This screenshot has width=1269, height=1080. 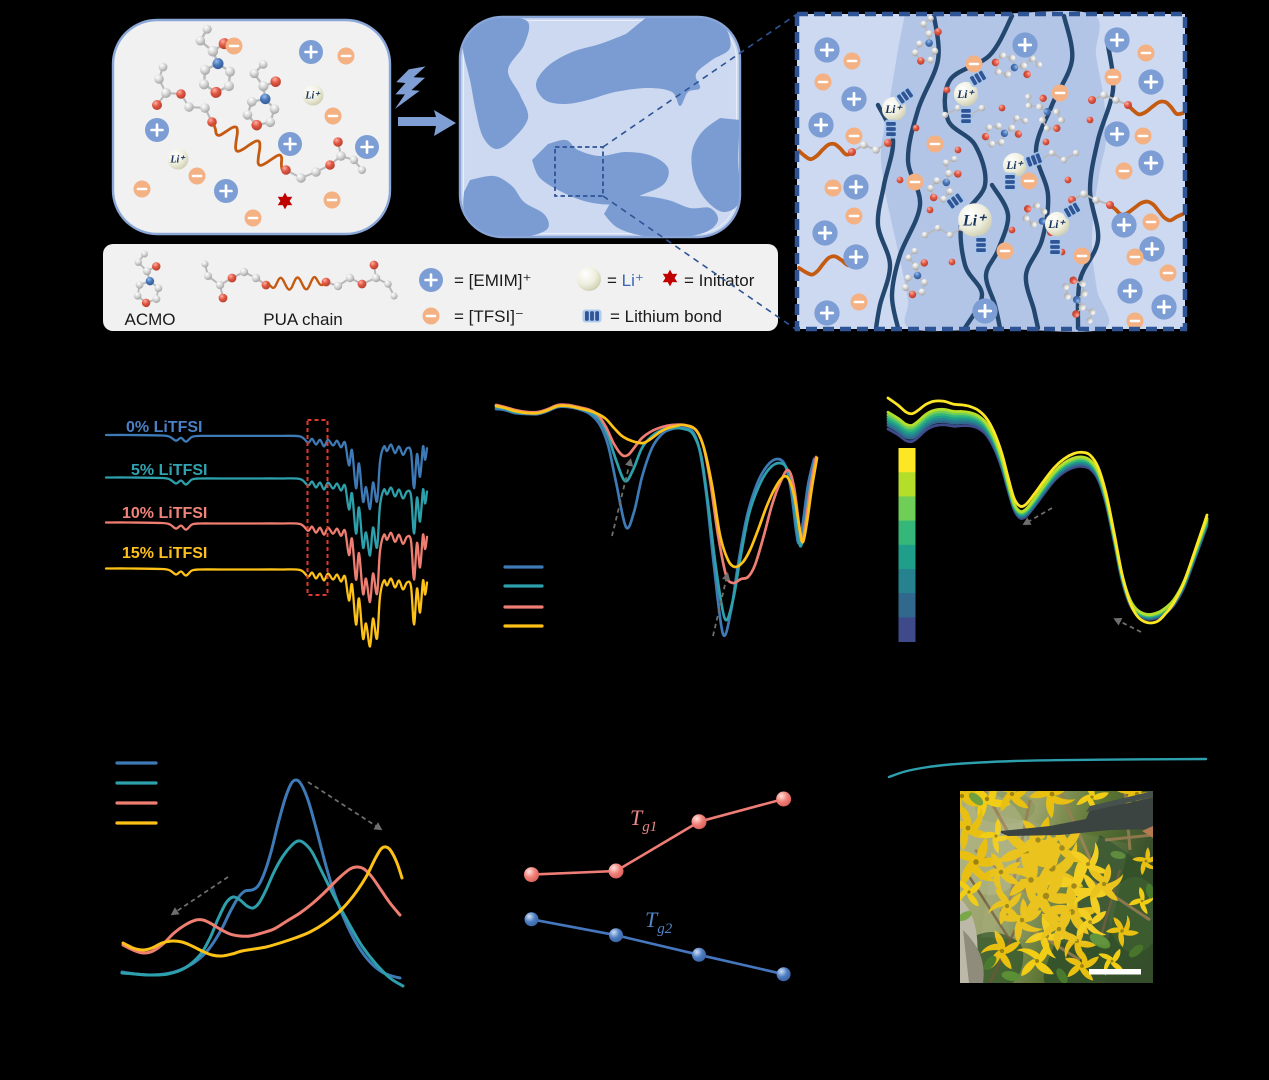 What do you see at coordinates (169, 470) in the screenshot?
I see `svg-text: 5% LiTFSI` at bounding box center [169, 470].